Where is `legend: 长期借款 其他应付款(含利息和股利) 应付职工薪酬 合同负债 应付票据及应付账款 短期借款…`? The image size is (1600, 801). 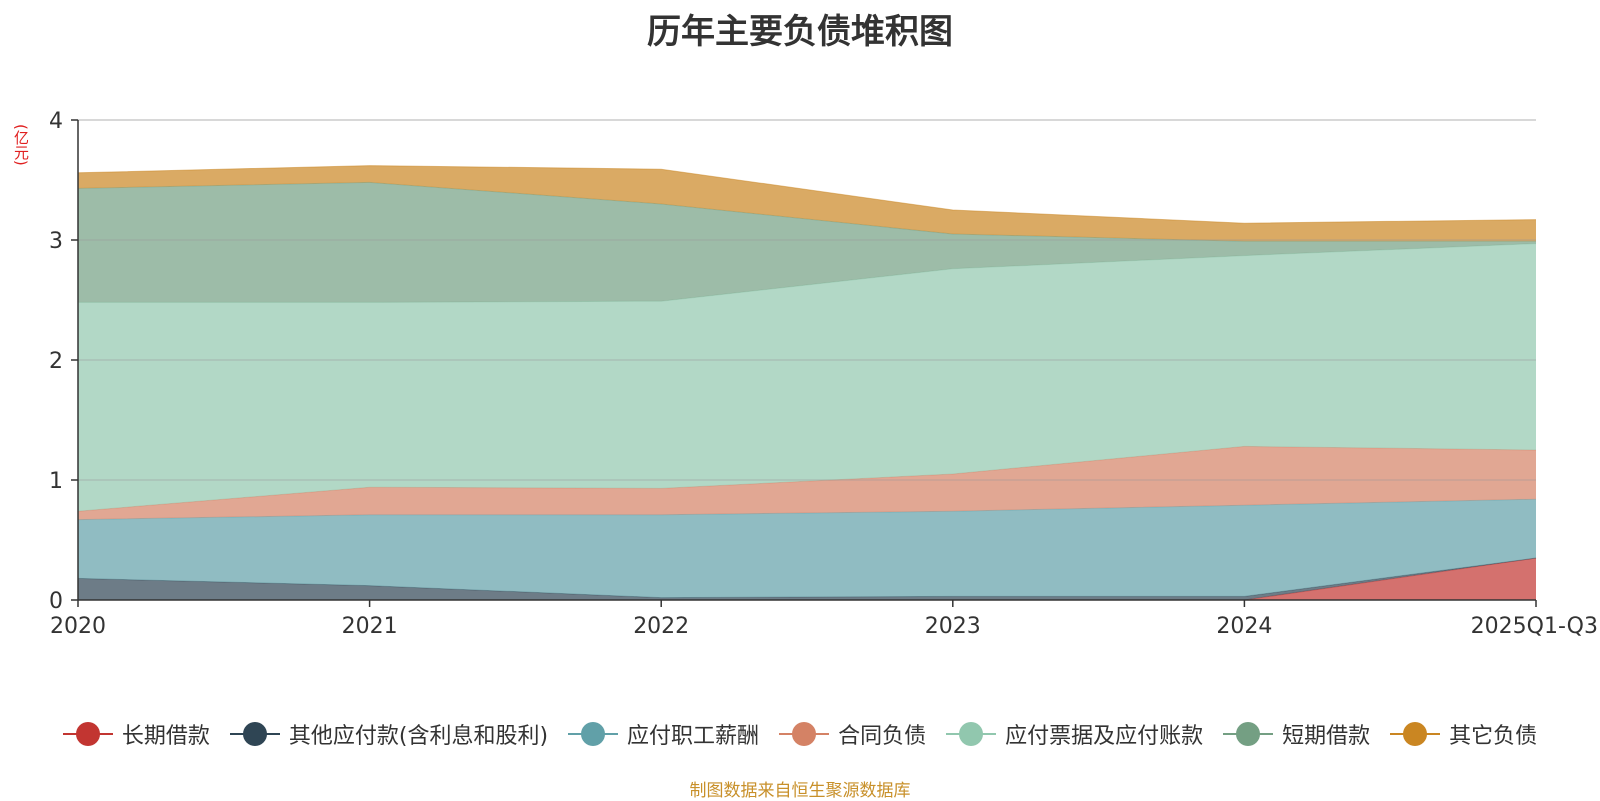
legend: 长期借款 其他应付款(含利息和股利) 应付职工薪酬 合同负债 应付票据及应付账款 短期借款… is located at coordinates (800, 734).